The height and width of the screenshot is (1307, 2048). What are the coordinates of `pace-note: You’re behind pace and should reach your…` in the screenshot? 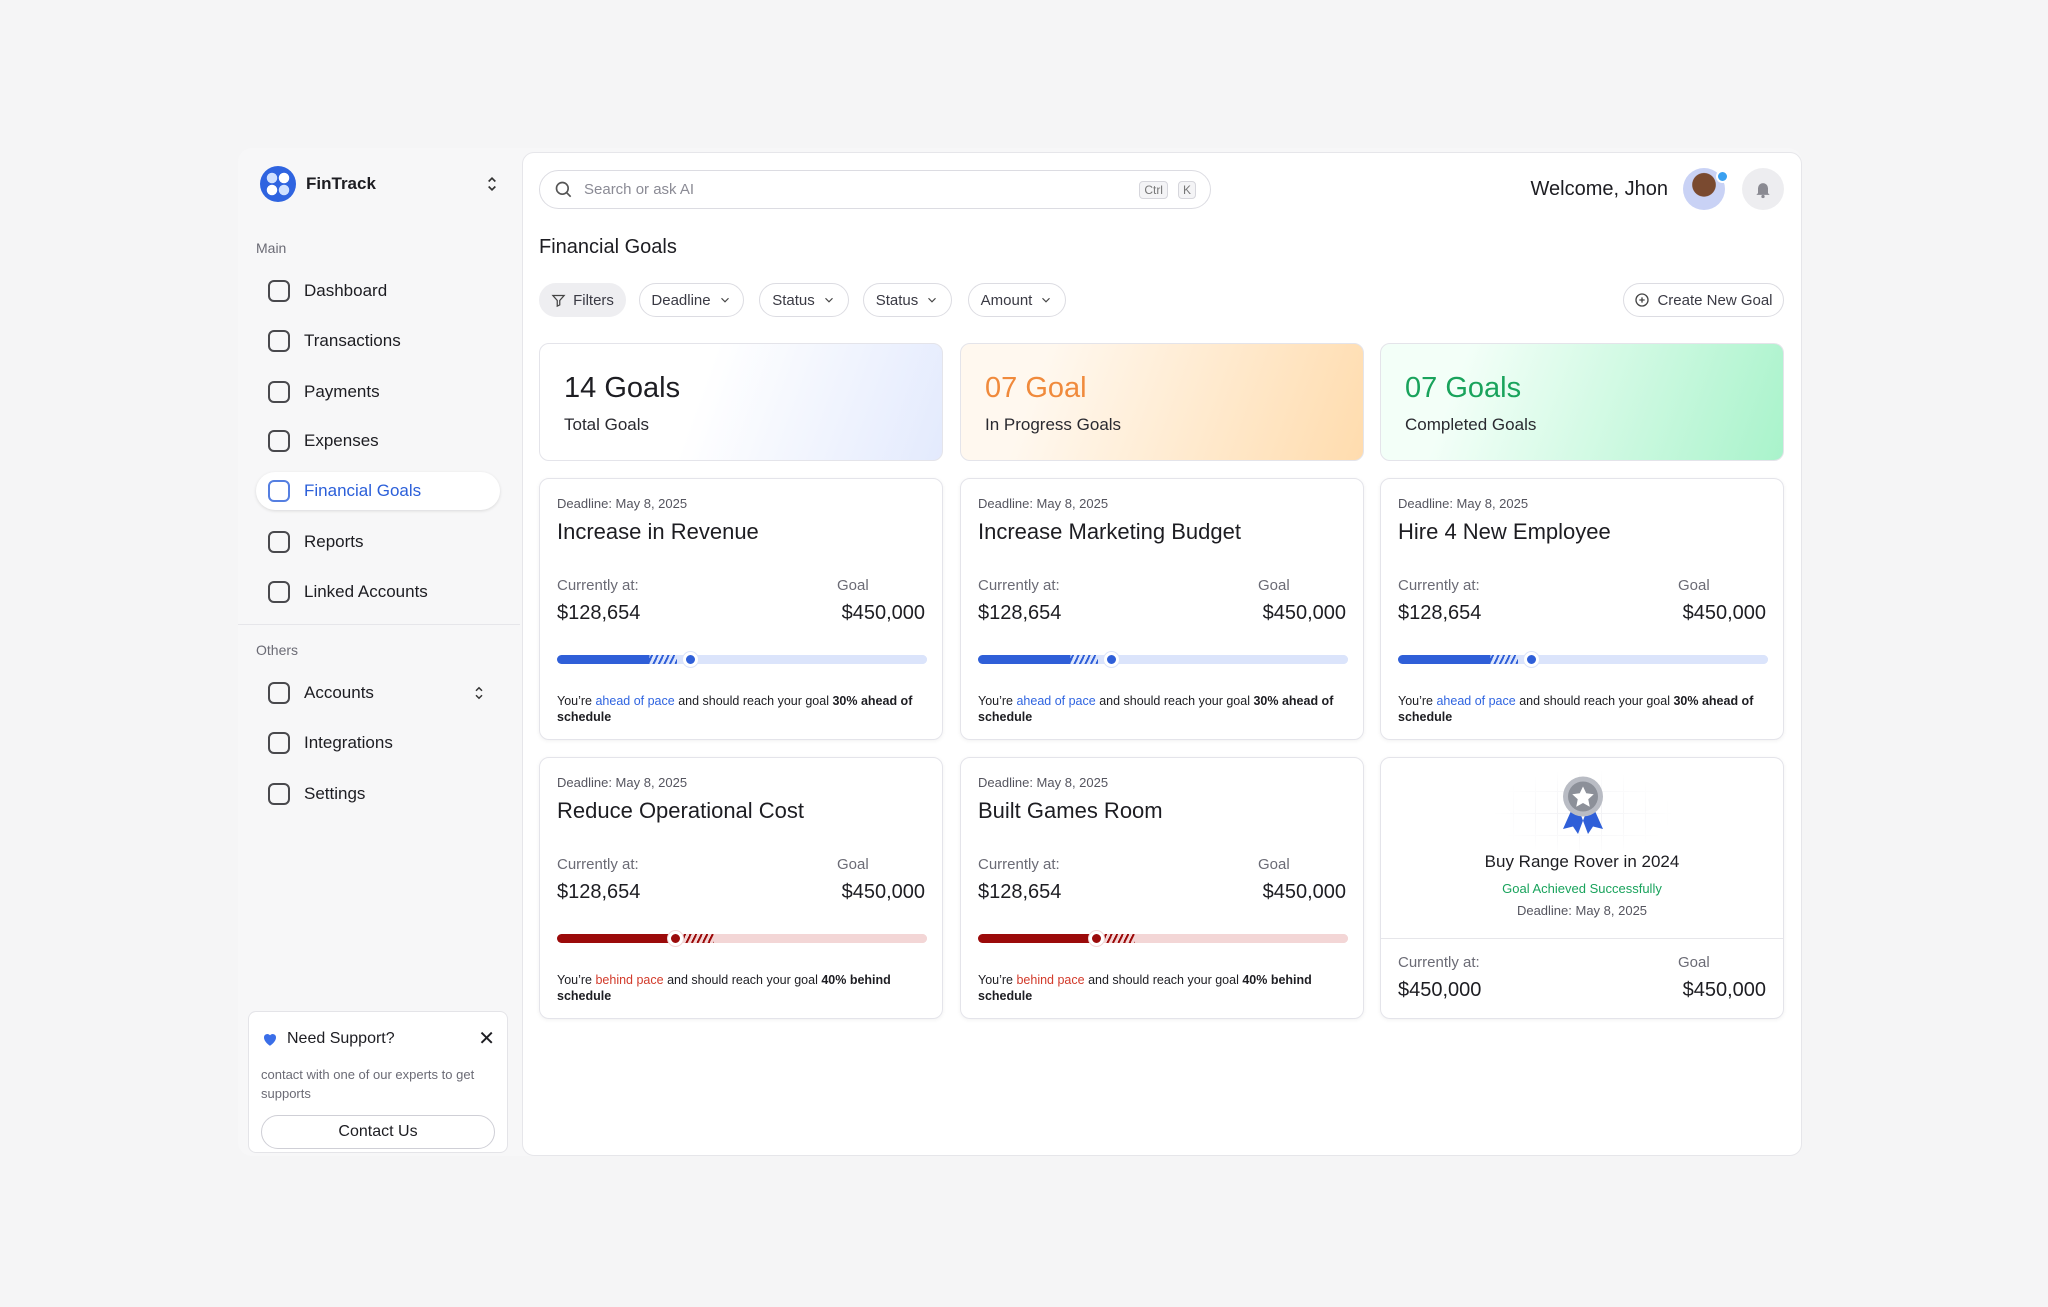 It's located at (1163, 988).